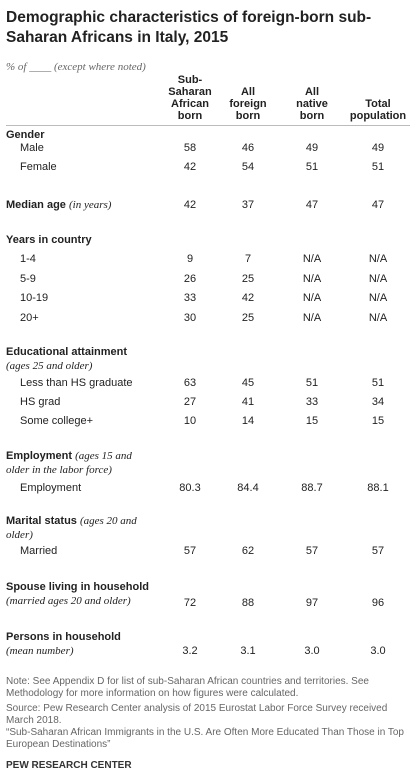  I want to click on column-header: Sub-Saharan African born, so click(190, 98).